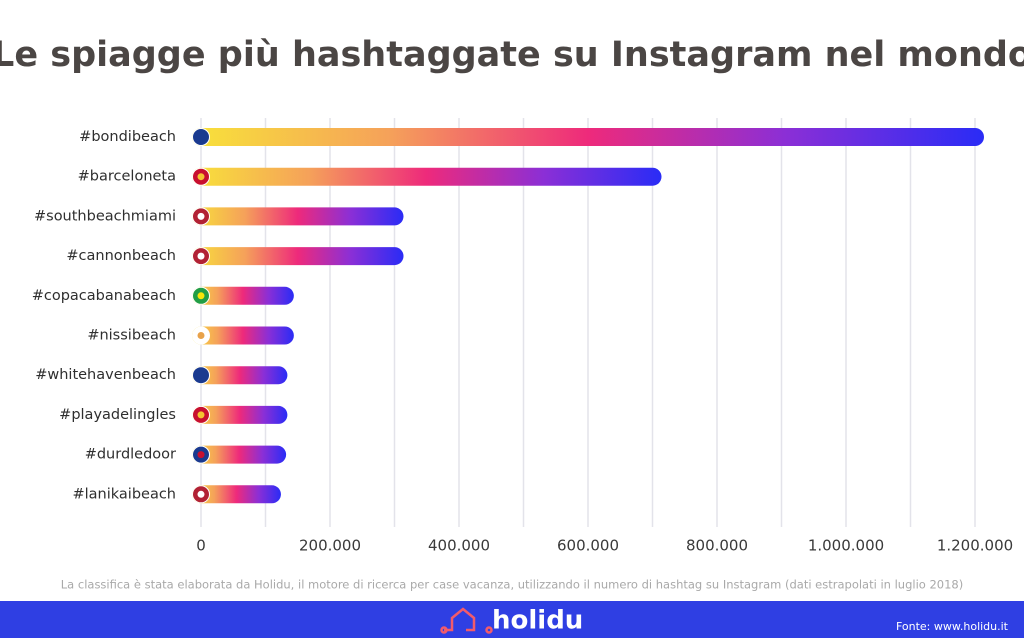  Describe the element at coordinates (330, 546) in the screenshot. I see `x-tick-label: 200.000` at that location.